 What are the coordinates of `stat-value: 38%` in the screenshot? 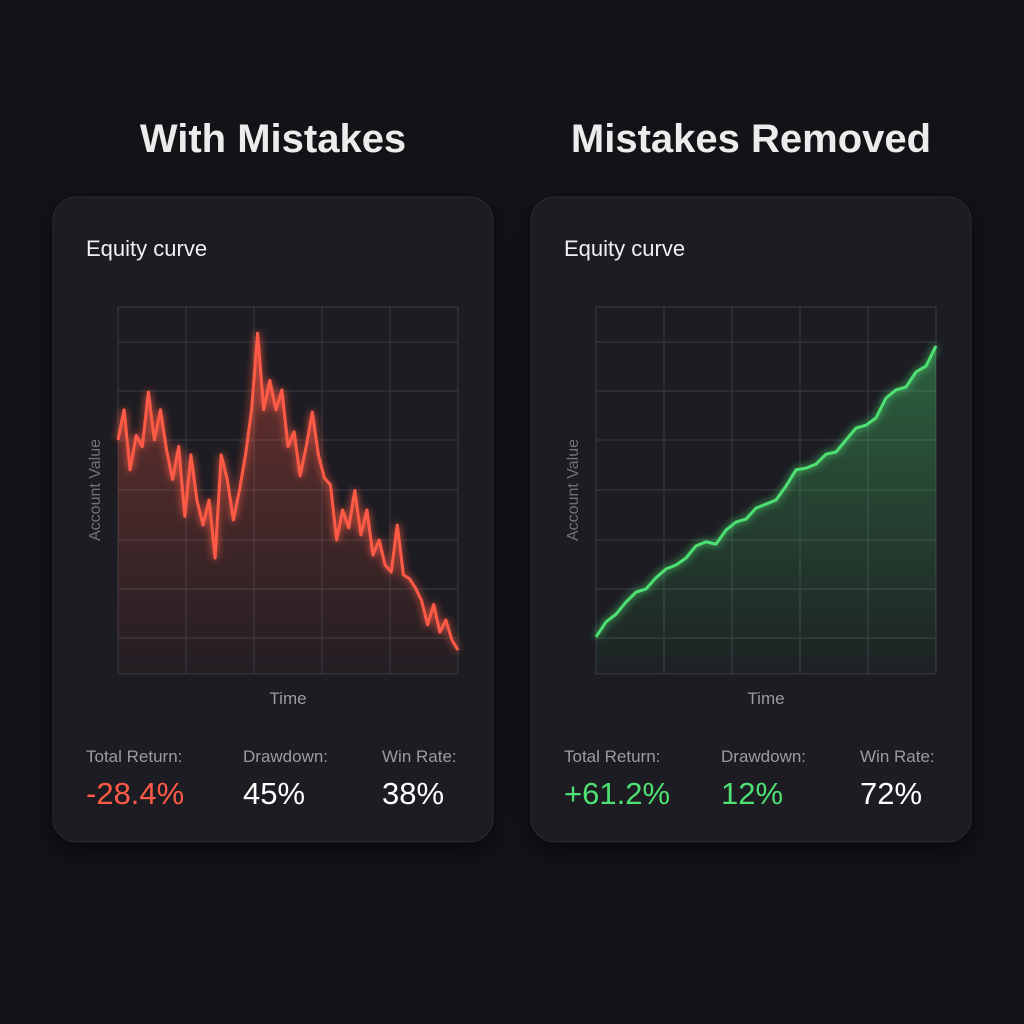 It's located at (413, 793).